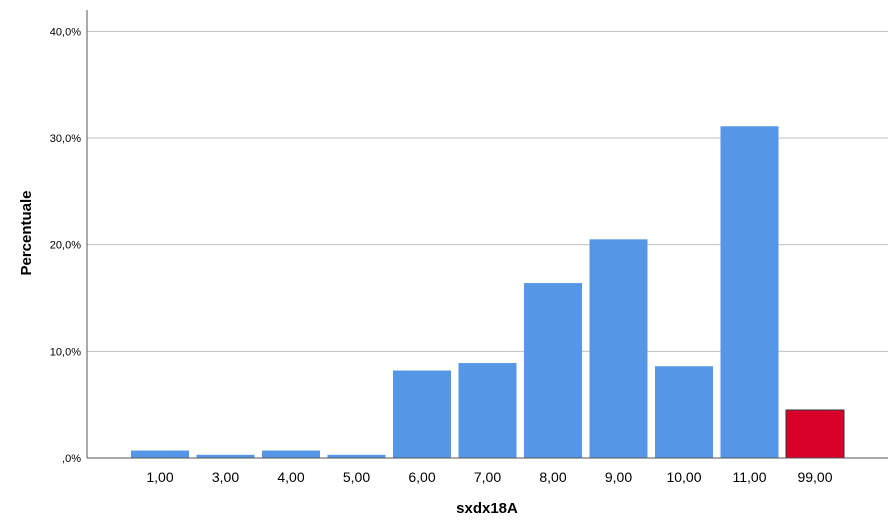 The image size is (892, 525). What do you see at coordinates (65, 32) in the screenshot?
I see `y-tick-label: 40,0%` at bounding box center [65, 32].